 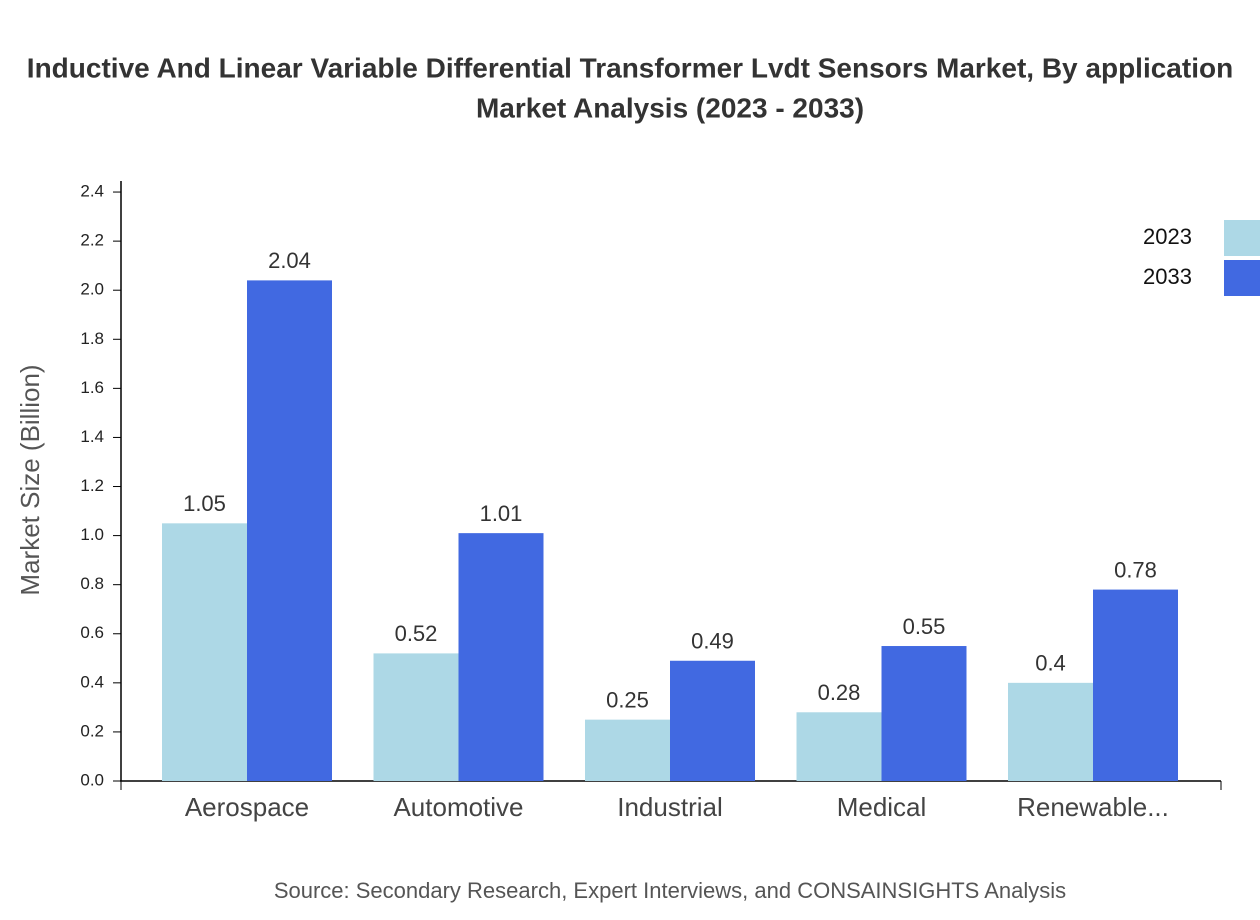 I want to click on x-tick-label: Industrial, so click(x=670, y=807).